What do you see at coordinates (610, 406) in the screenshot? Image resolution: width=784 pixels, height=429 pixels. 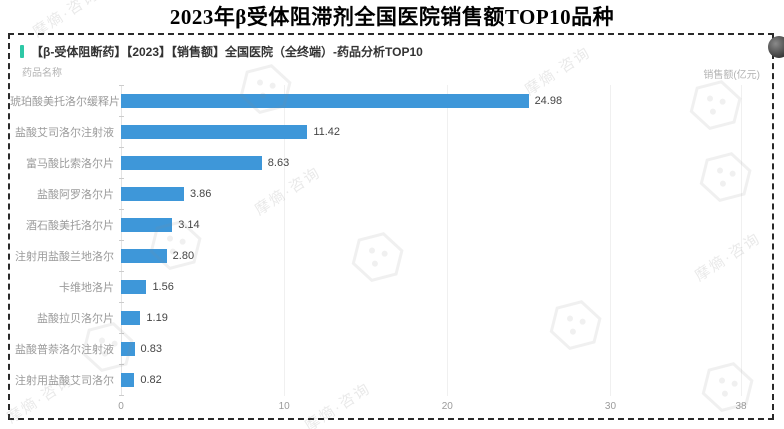 I see `x-tick-label-30: 30` at bounding box center [610, 406].